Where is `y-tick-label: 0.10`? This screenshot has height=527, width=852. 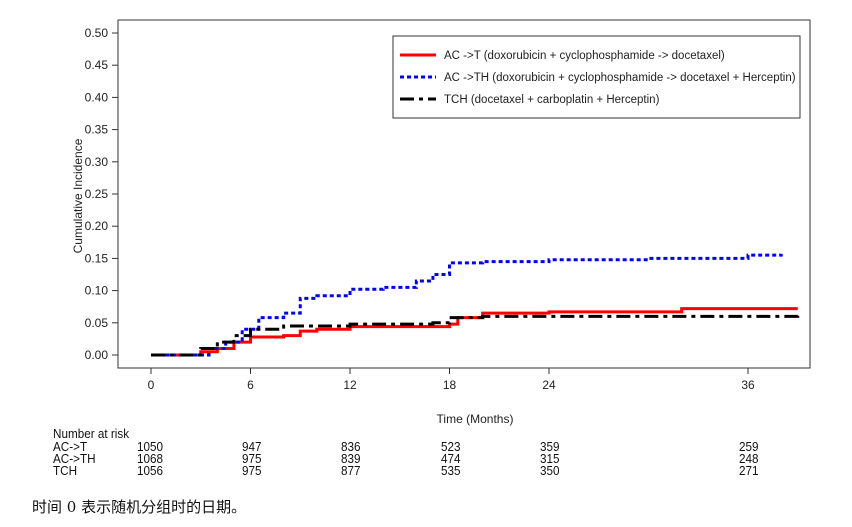 y-tick-label: 0.10 is located at coordinates (97, 291).